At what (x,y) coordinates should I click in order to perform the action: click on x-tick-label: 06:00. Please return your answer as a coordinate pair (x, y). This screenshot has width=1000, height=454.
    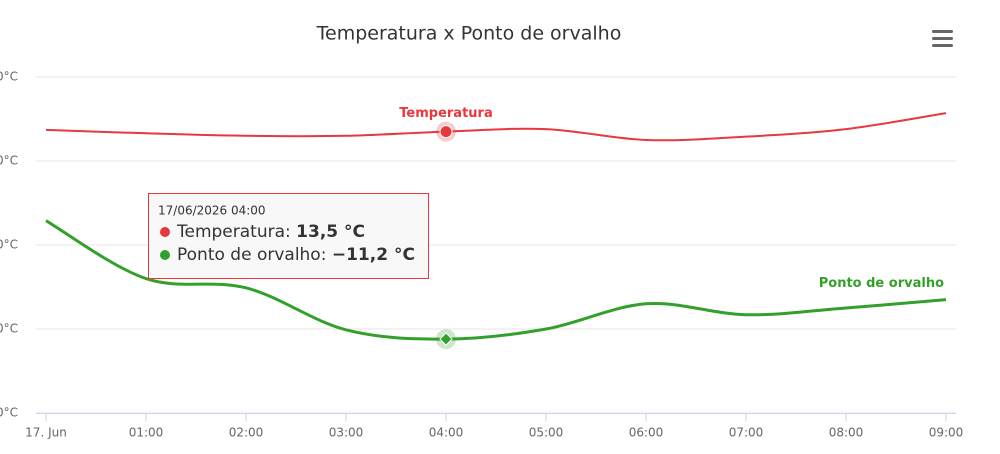
    Looking at the image, I should click on (646, 433).